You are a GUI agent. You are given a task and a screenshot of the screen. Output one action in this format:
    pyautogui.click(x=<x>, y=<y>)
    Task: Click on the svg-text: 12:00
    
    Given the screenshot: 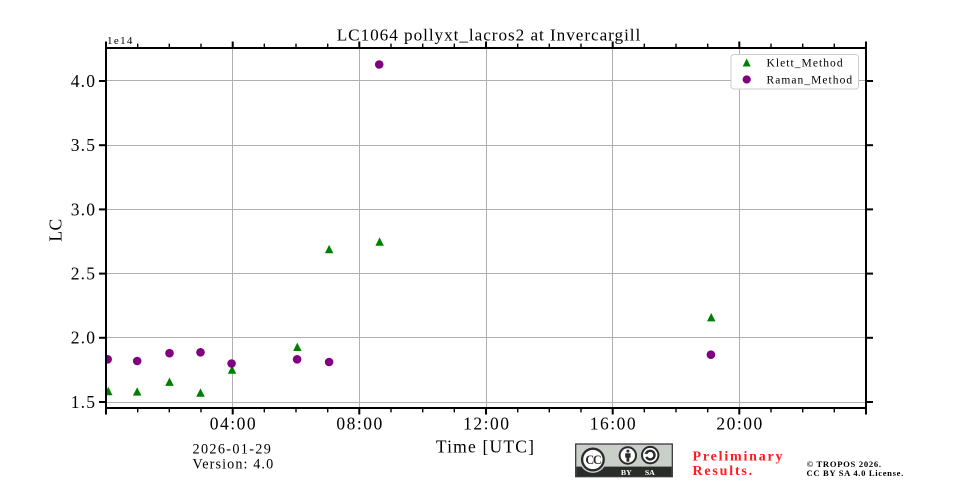 What is the action you would take?
    pyautogui.click(x=486, y=424)
    